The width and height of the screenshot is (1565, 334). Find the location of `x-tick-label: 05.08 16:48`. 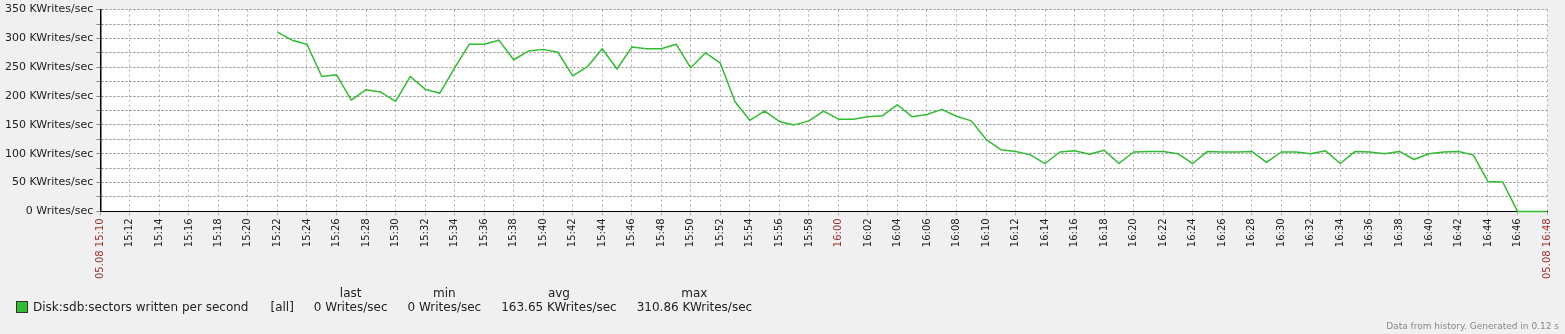

x-tick-label: 05.08 16:48 is located at coordinates (1546, 248).